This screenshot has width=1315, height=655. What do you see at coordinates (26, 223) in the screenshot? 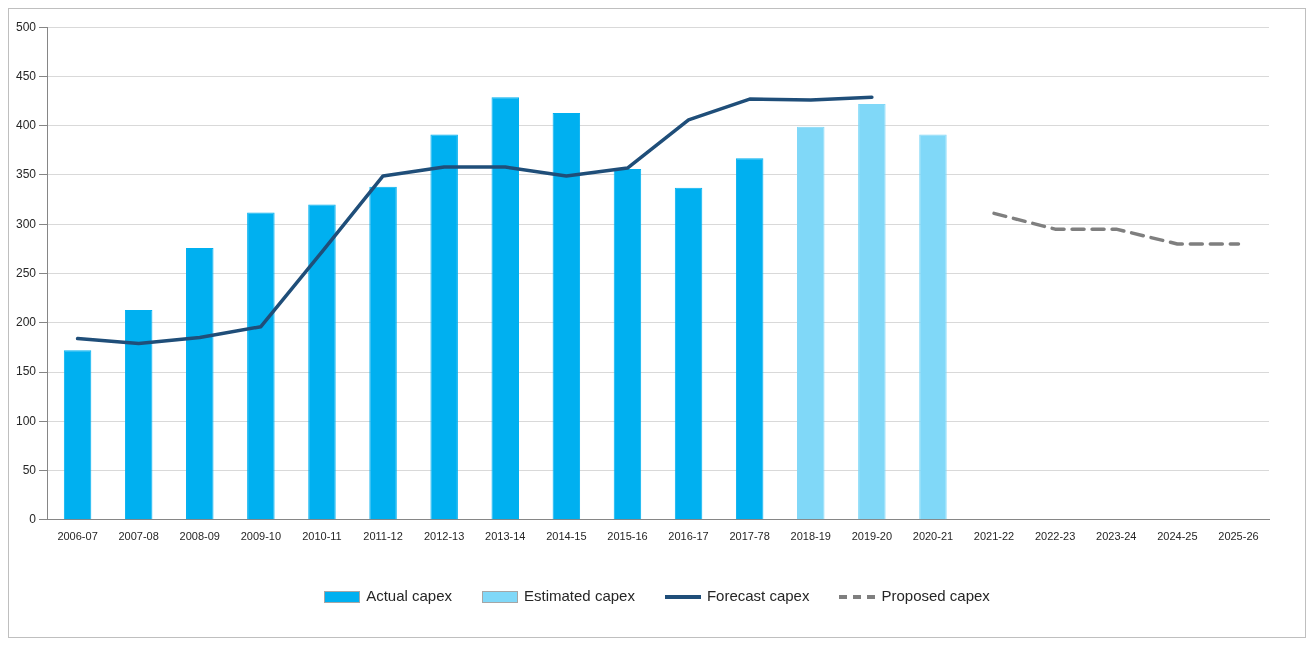
I see `y-tick-label: 300` at bounding box center [26, 223].